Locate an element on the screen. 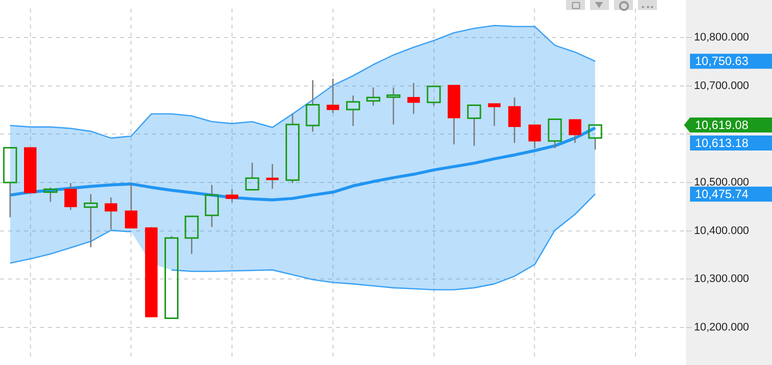 The height and width of the screenshot is (365, 772). y-tick-label: 10,700.000 is located at coordinates (722, 86).